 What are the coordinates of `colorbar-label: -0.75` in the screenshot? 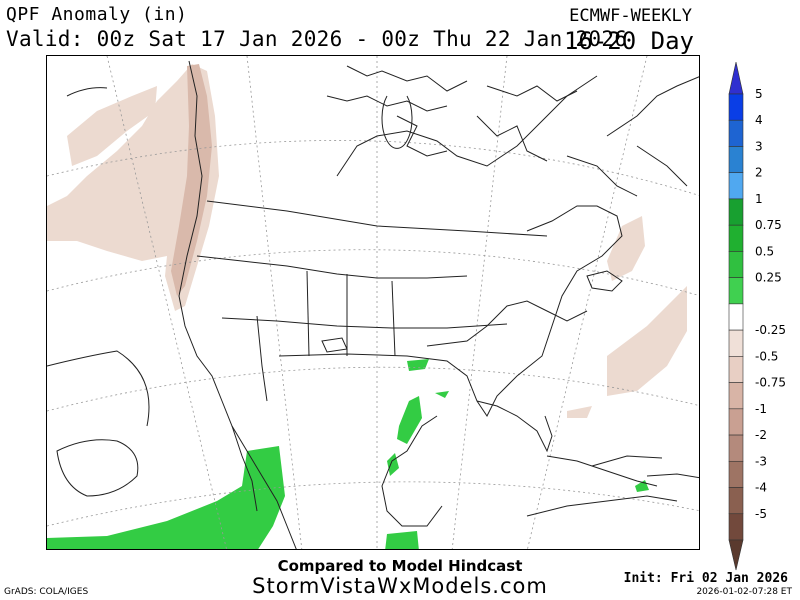 It's located at (770, 383).